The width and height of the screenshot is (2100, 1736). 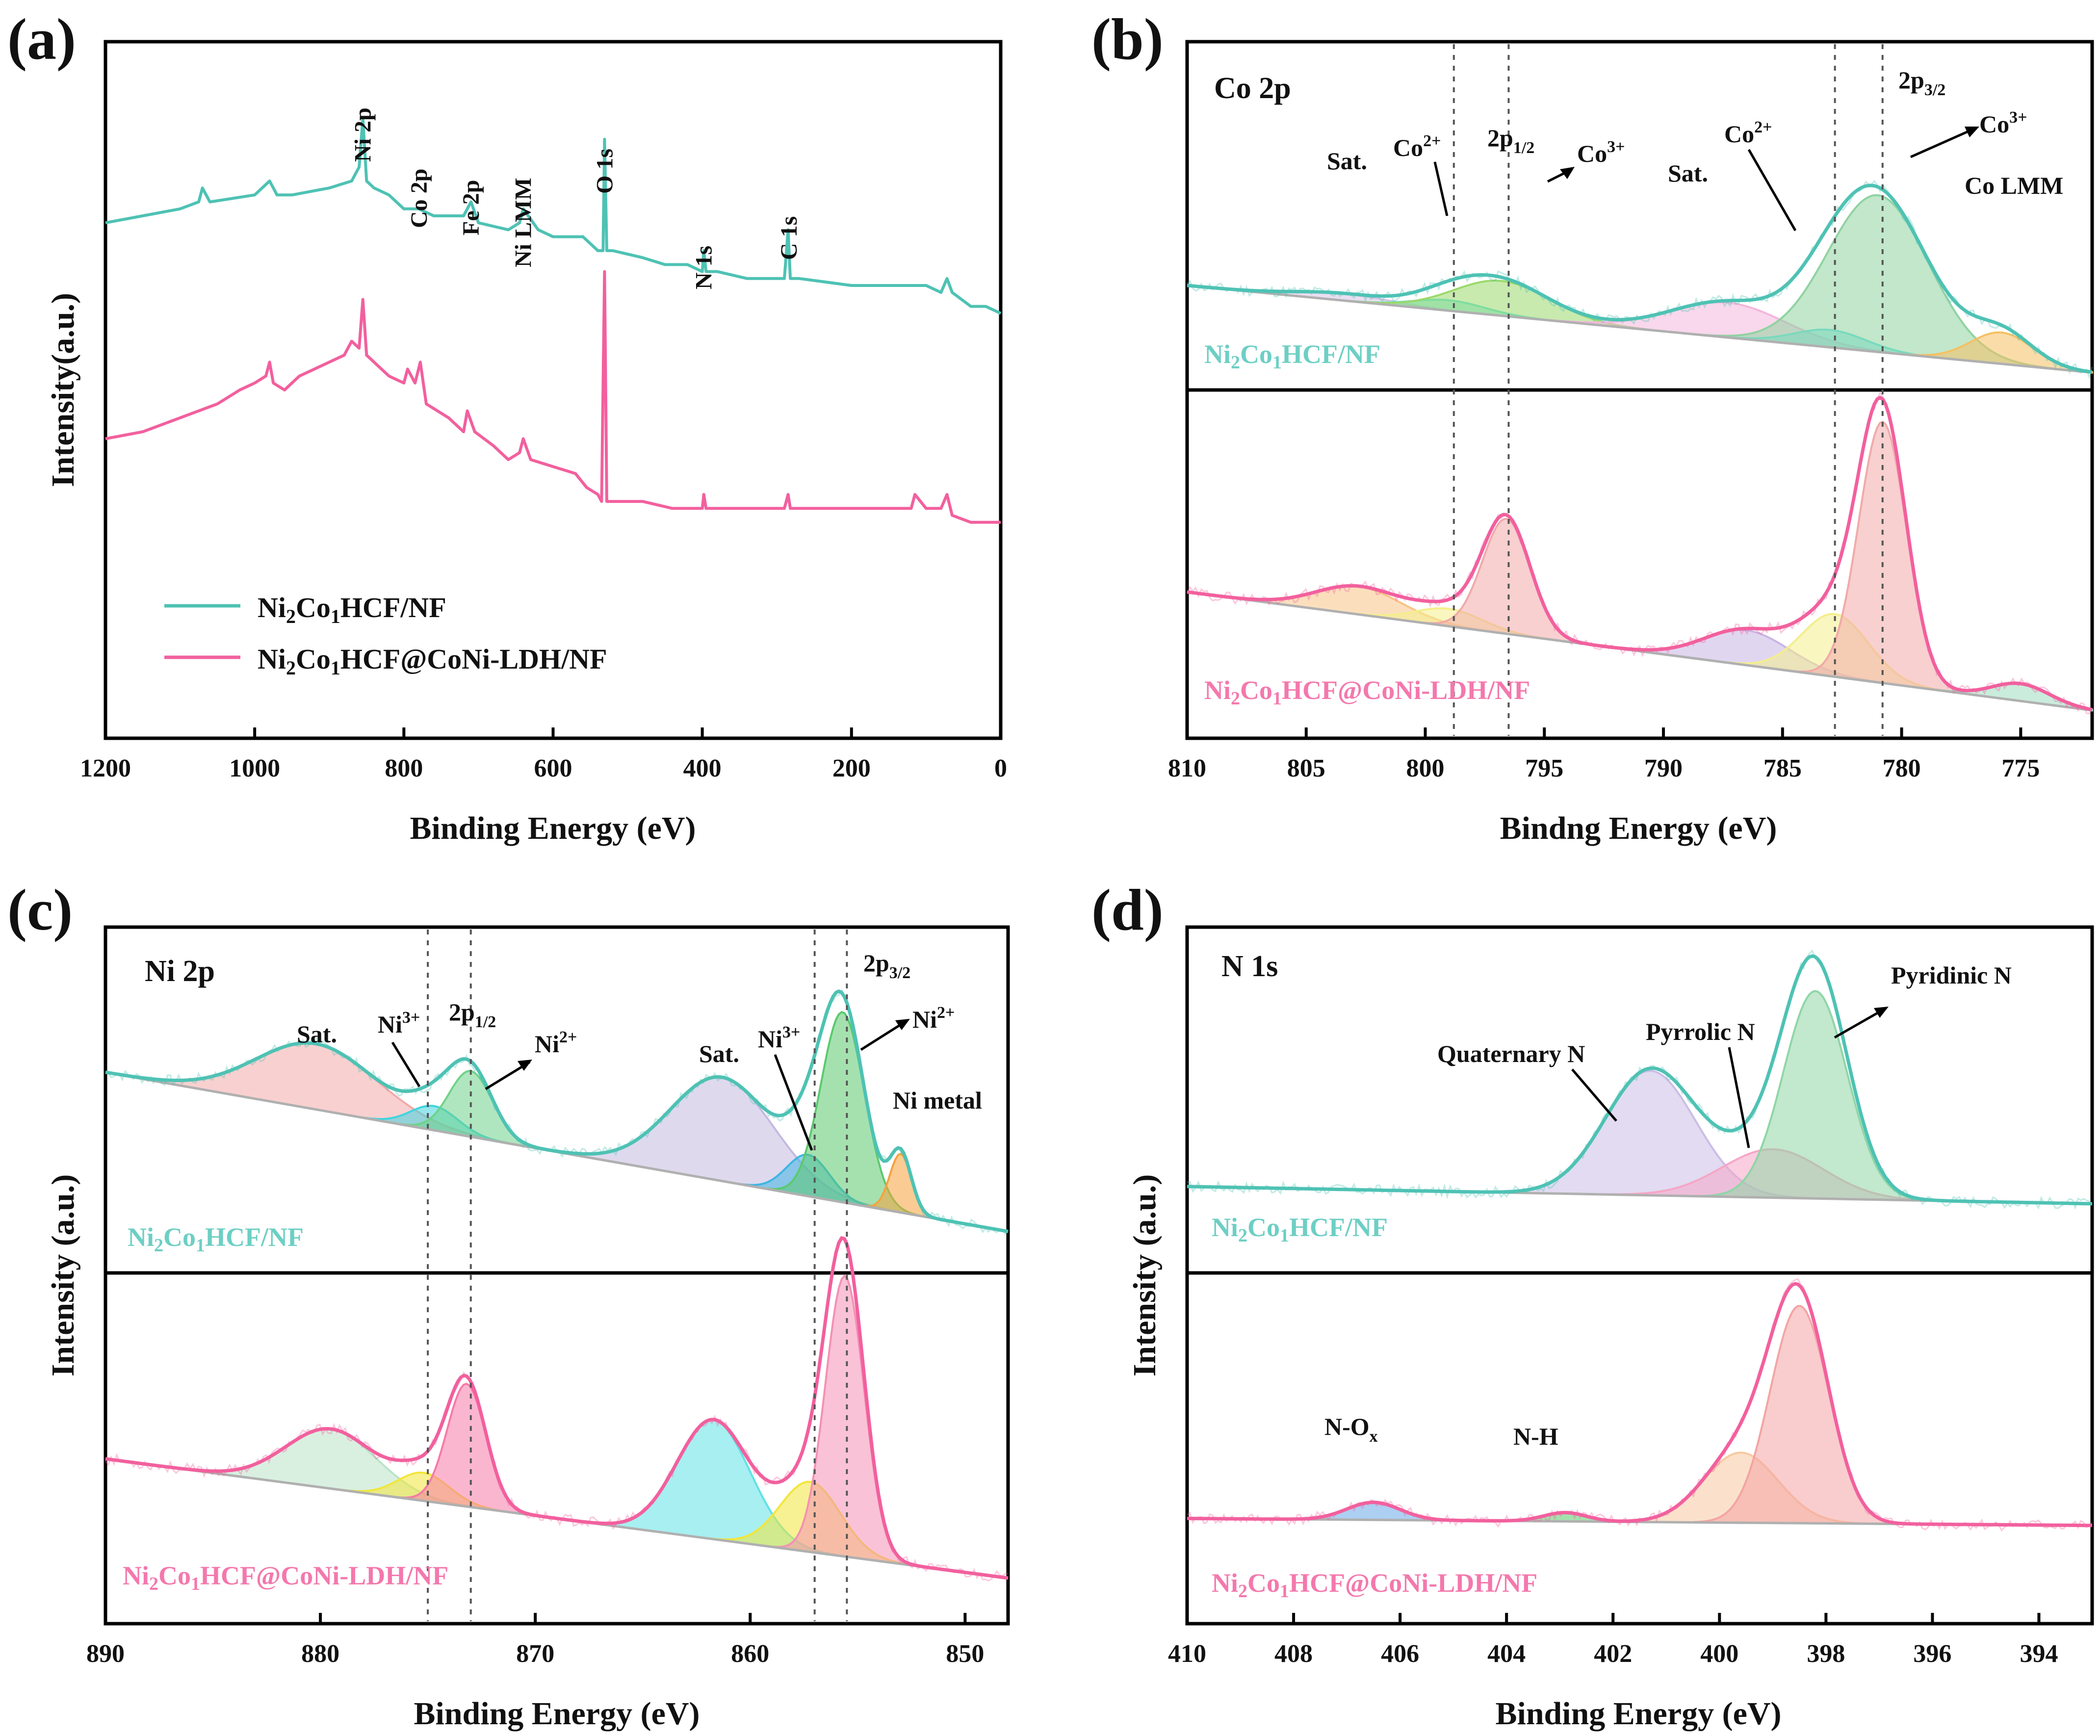 I want to click on annot-c-nimetal: Ni metal, so click(x=938, y=1100).